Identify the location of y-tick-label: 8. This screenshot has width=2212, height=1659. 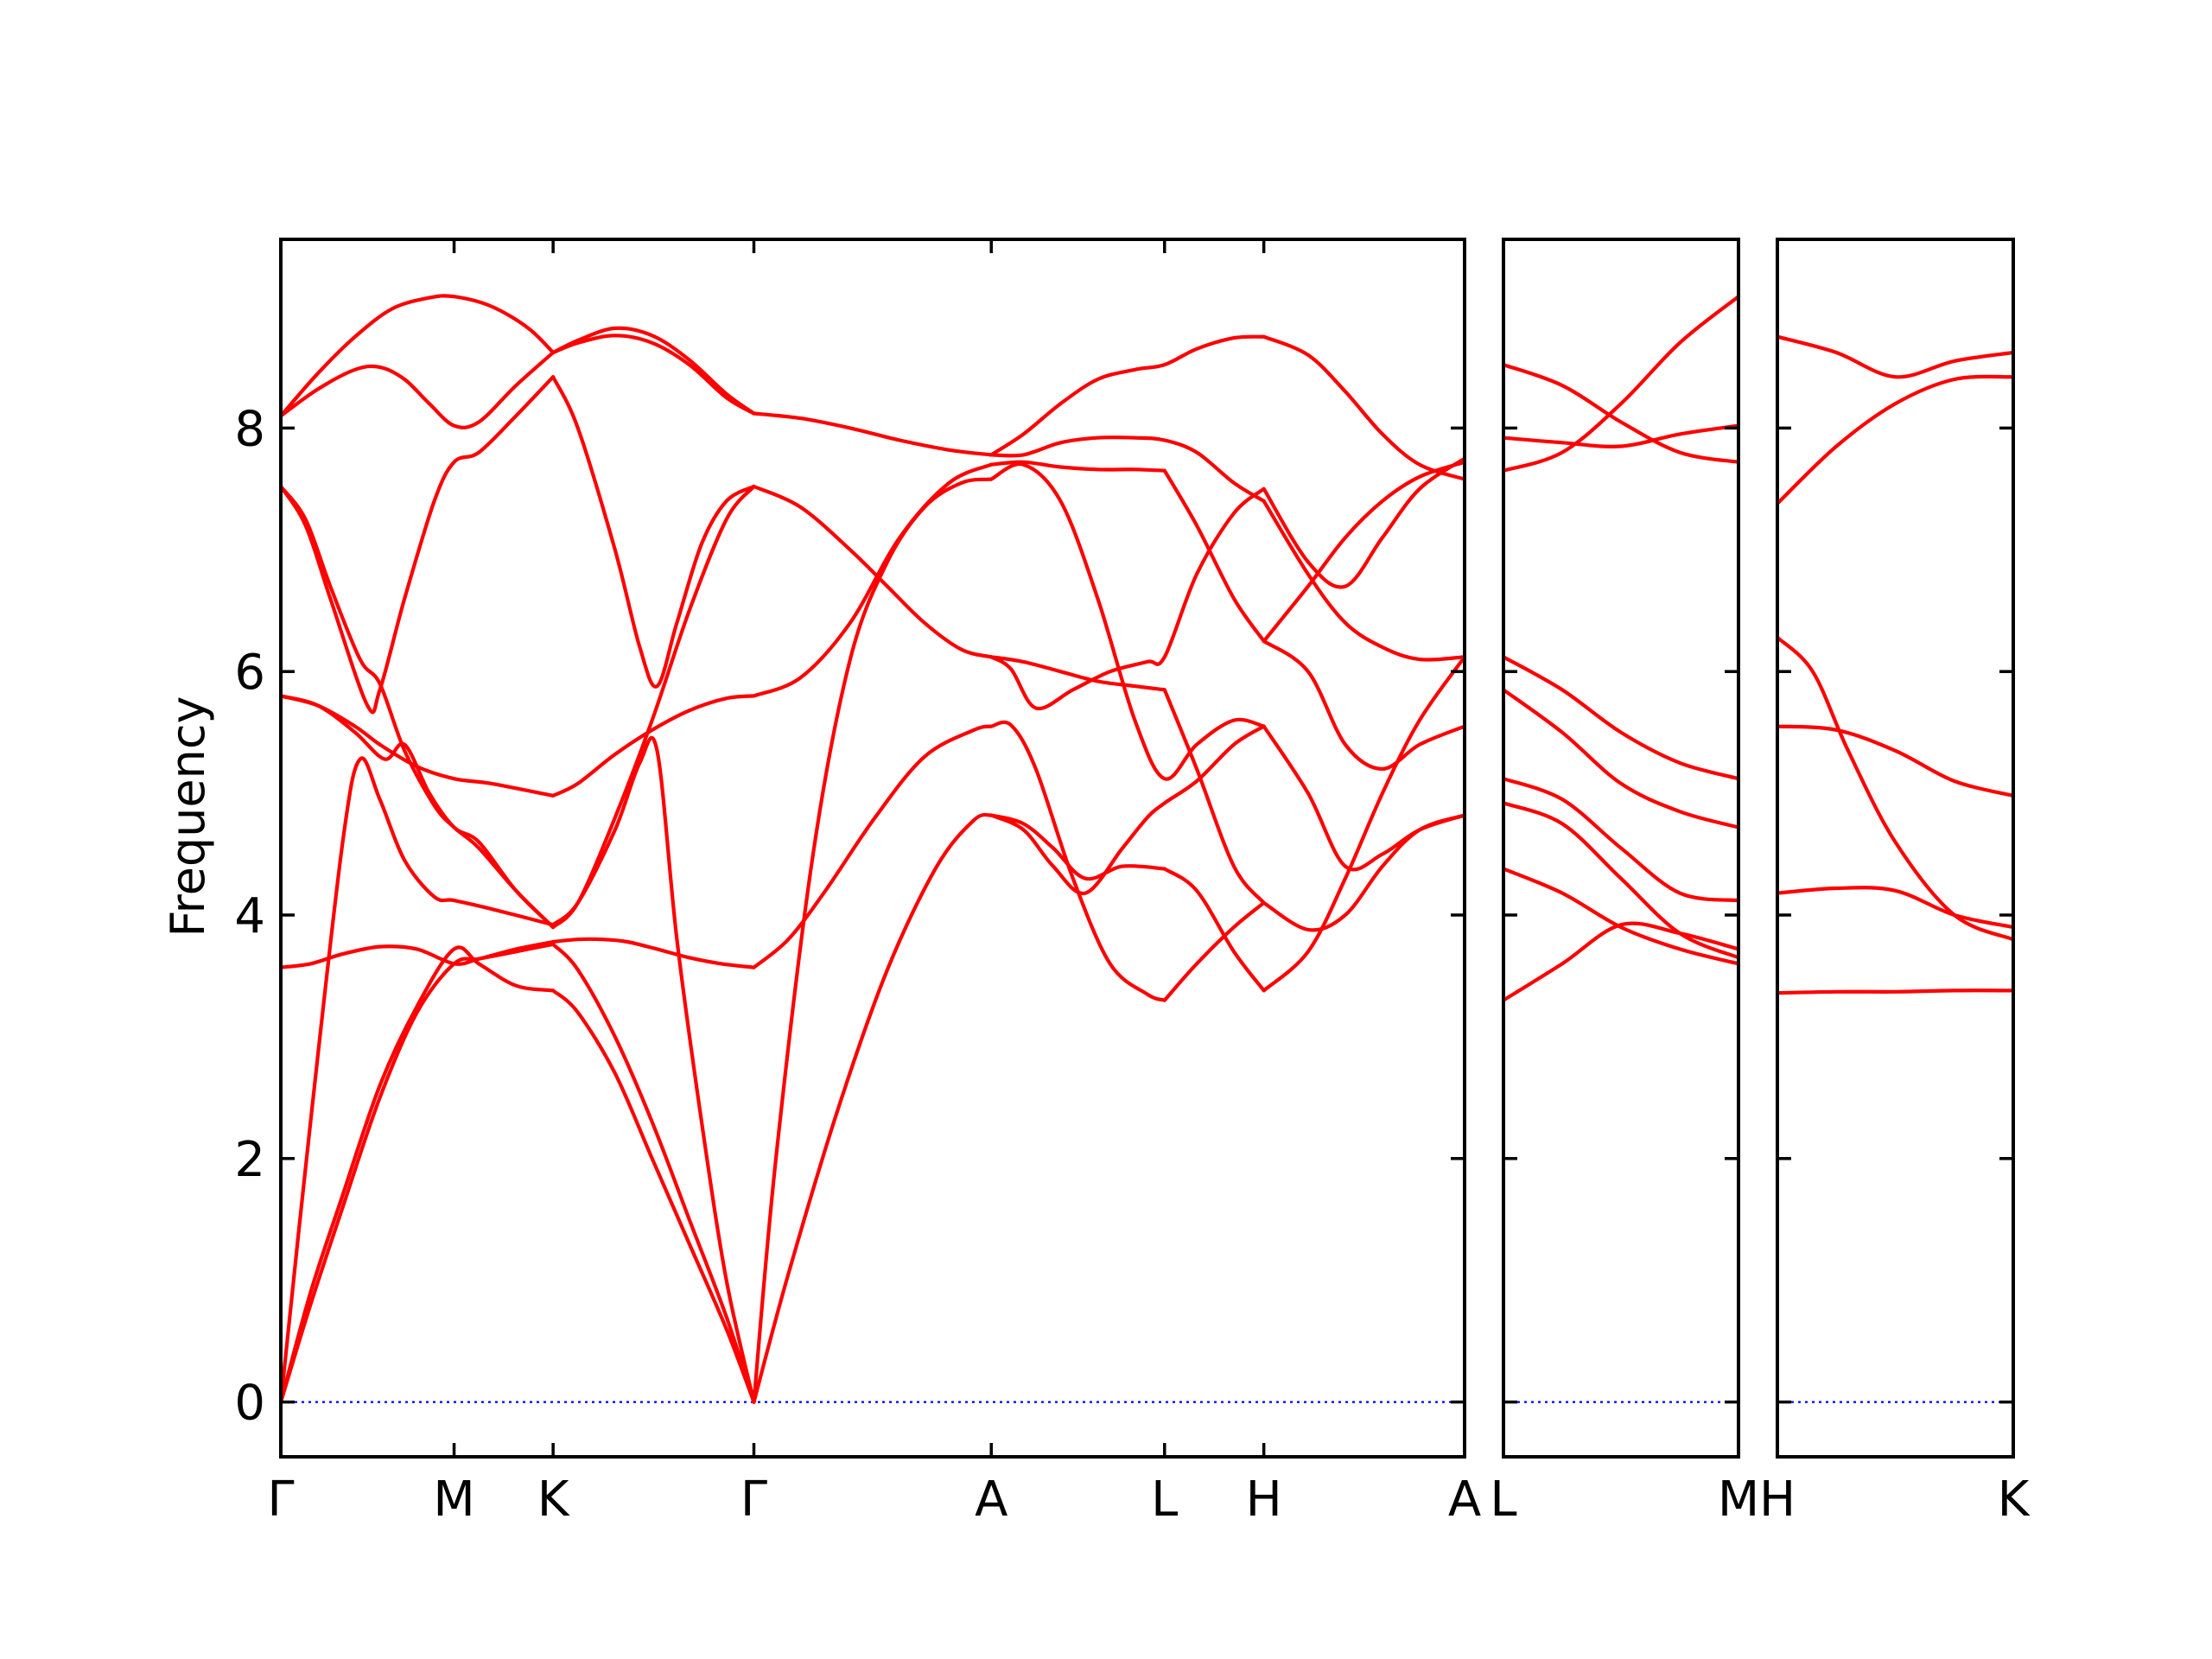
(249, 429).